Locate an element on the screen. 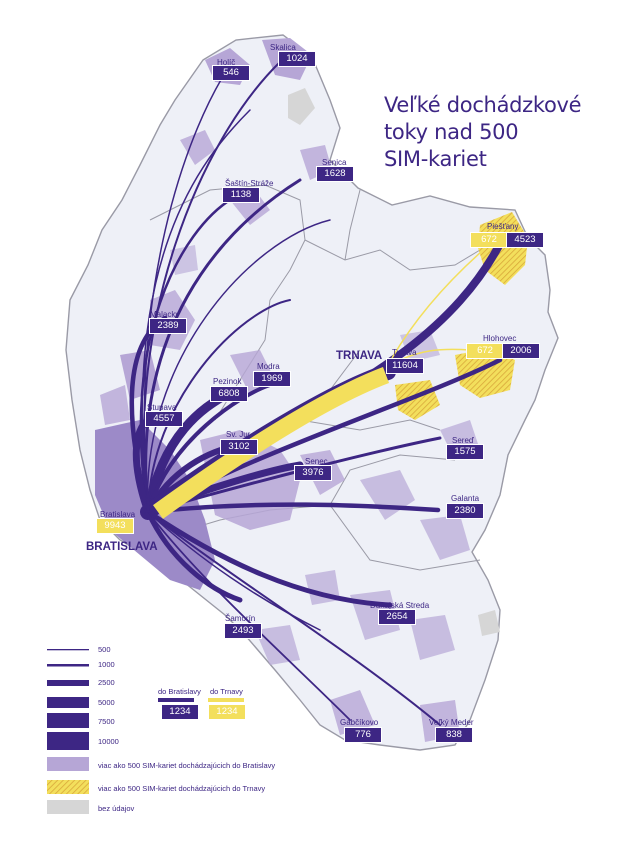 This screenshot has height=849, width=625. legend-width-1000: 1000 is located at coordinates (106, 664).